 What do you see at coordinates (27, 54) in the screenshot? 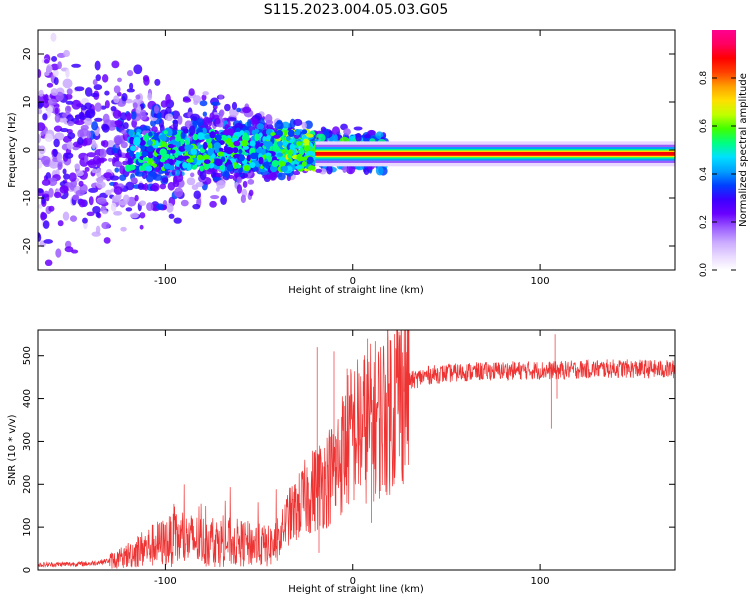
I see `y-tick-label: 20` at bounding box center [27, 54].